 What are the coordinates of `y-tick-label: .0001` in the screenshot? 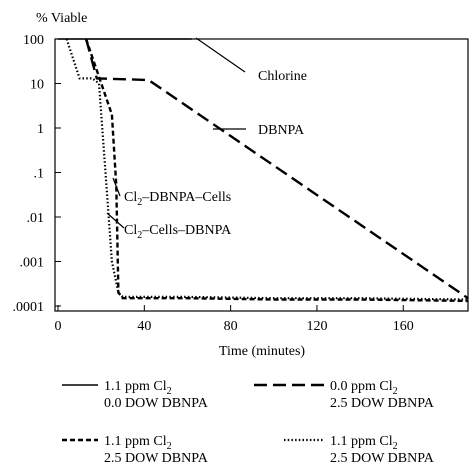 It's located at (29, 307).